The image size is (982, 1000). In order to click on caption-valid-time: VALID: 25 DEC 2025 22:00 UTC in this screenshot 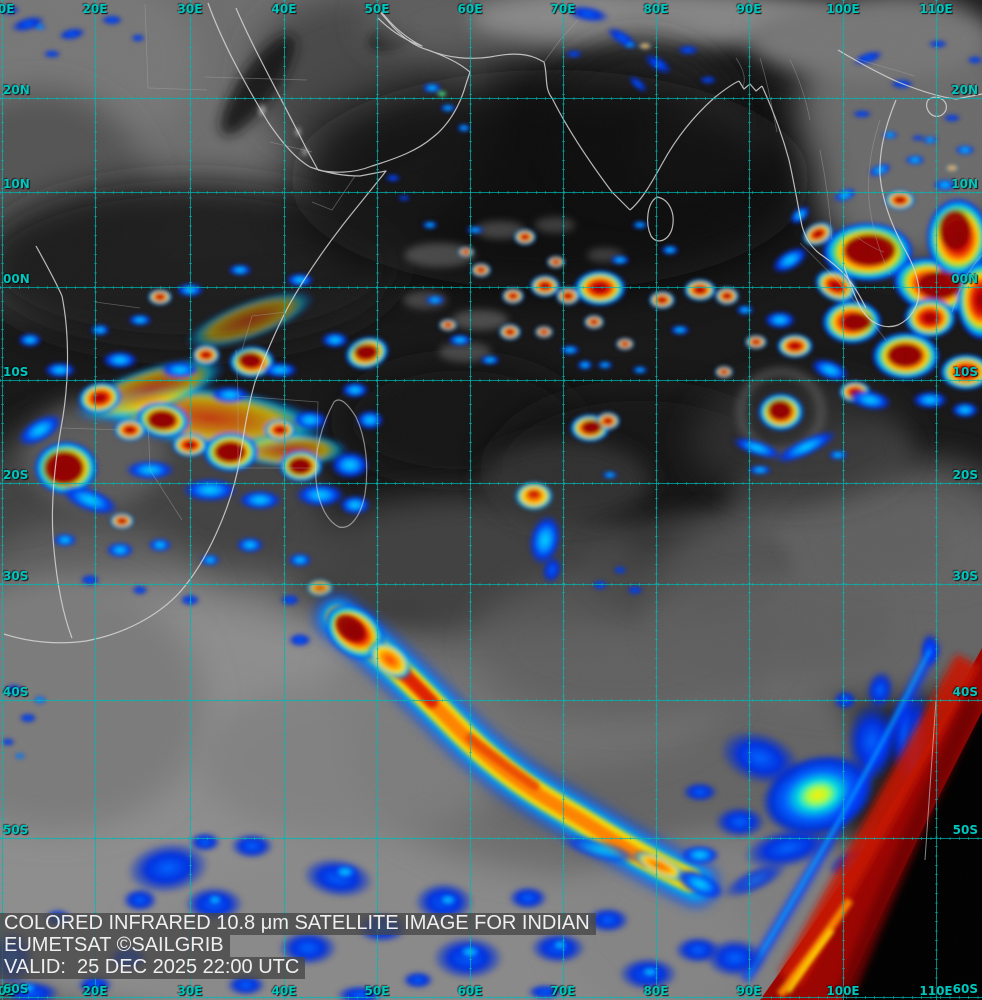, I will do `click(153, 968)`.